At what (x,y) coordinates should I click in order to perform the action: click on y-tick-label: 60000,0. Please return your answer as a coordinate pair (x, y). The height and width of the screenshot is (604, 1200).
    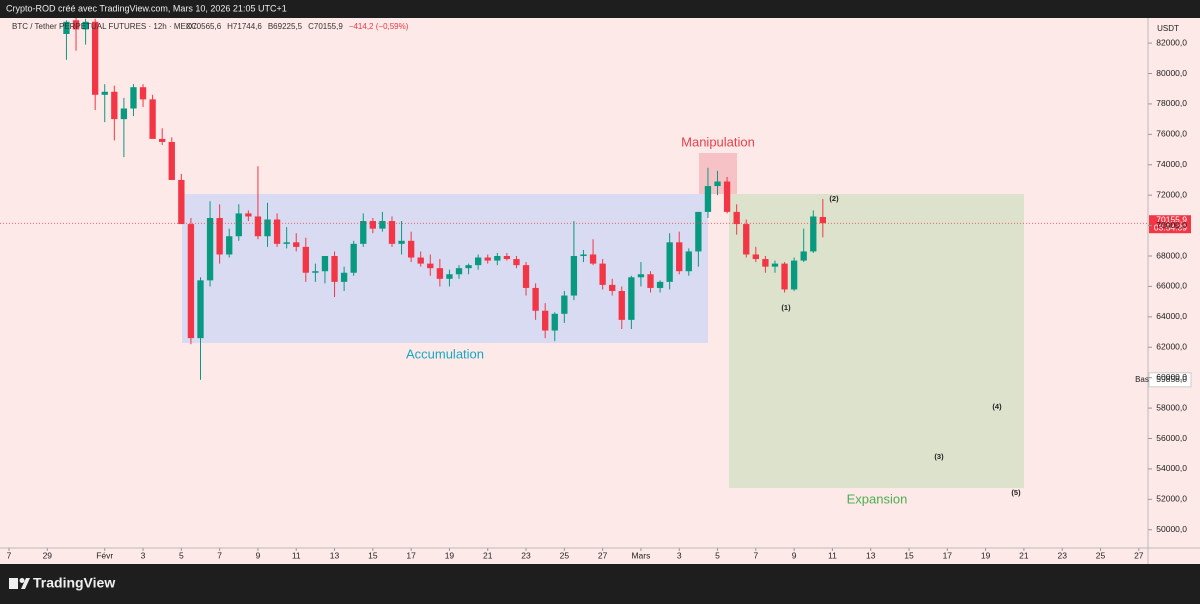
    Looking at the image, I should click on (1171, 377).